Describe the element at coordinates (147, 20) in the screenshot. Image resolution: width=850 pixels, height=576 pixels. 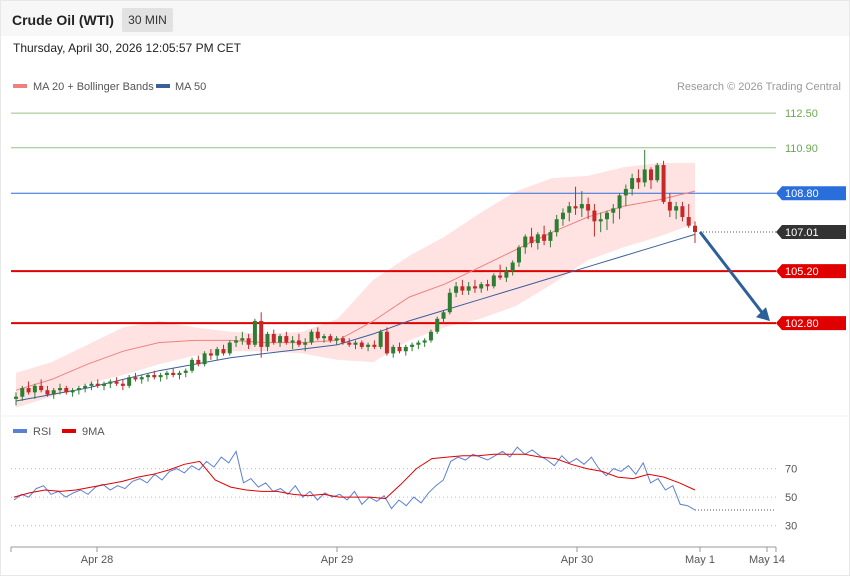
I see `timeframe-badge: 30 MIN` at that location.